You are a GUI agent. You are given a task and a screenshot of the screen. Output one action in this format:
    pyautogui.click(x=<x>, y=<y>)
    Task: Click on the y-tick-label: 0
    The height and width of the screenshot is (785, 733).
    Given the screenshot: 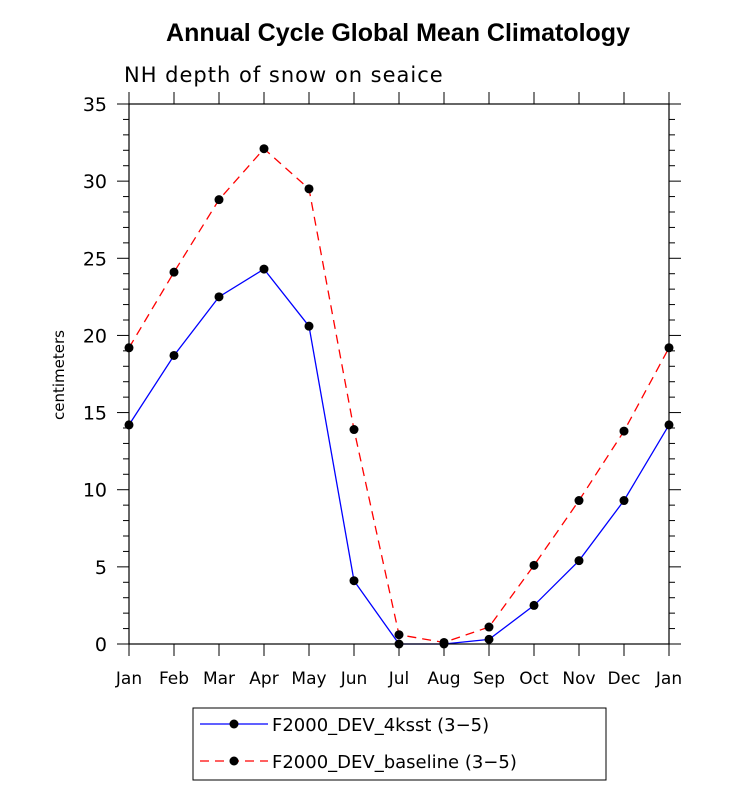 What is the action you would take?
    pyautogui.click(x=101, y=645)
    